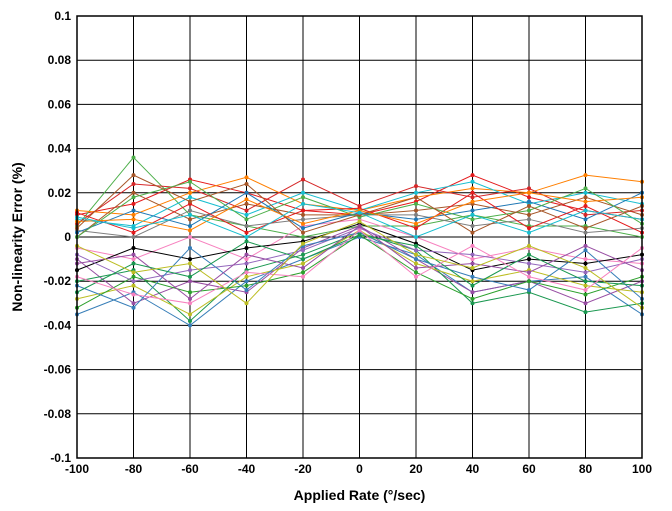 Image resolution: width=672 pixels, height=511 pixels. Describe the element at coordinates (60, 458) in the screenshot. I see `y-tick-label: -0.1` at that location.